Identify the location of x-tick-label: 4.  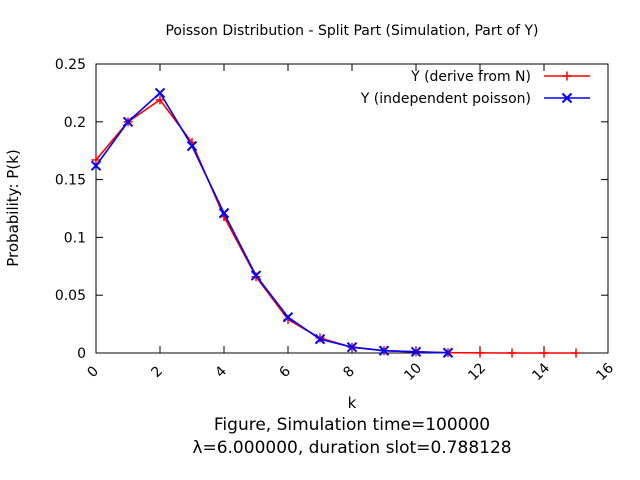
(221, 372).